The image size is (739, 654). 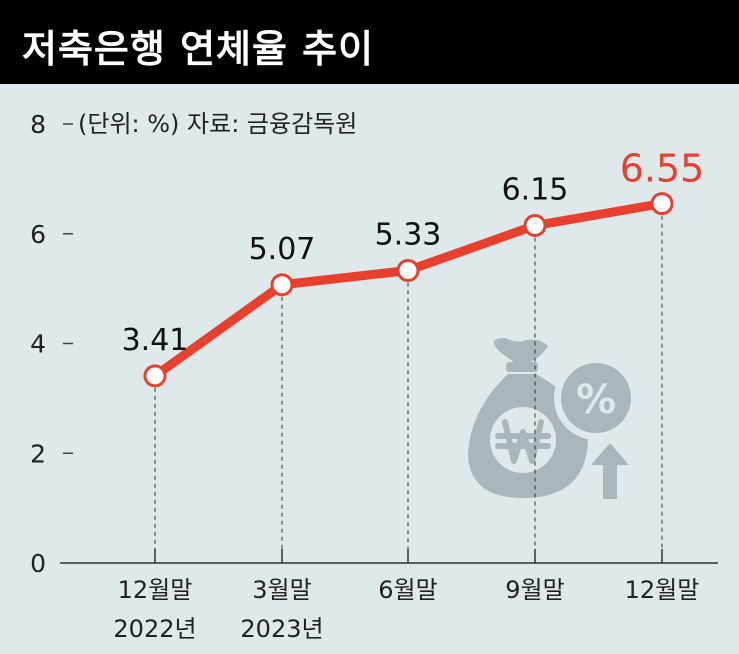 I want to click on x-tick-label: 6월말, so click(x=407, y=590).